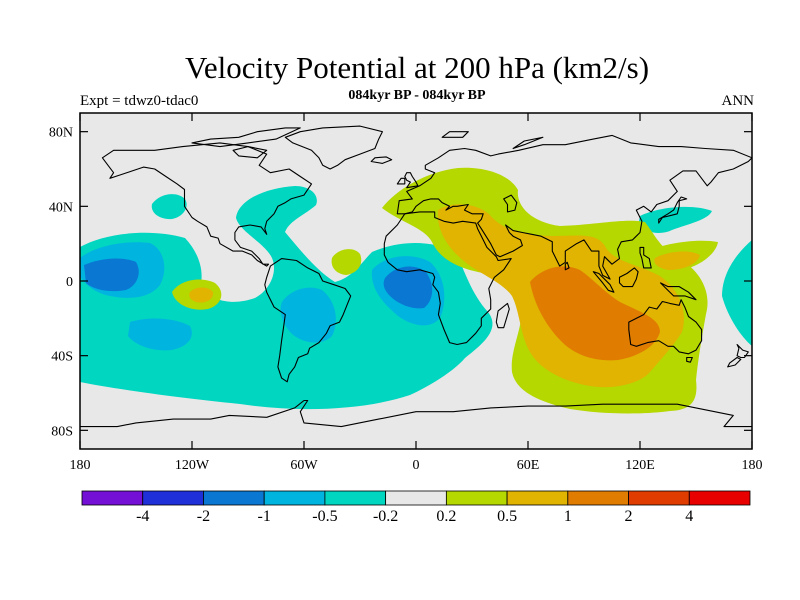 The width and height of the screenshot is (800, 600). I want to click on lat-tick-label: 0, so click(69, 282).